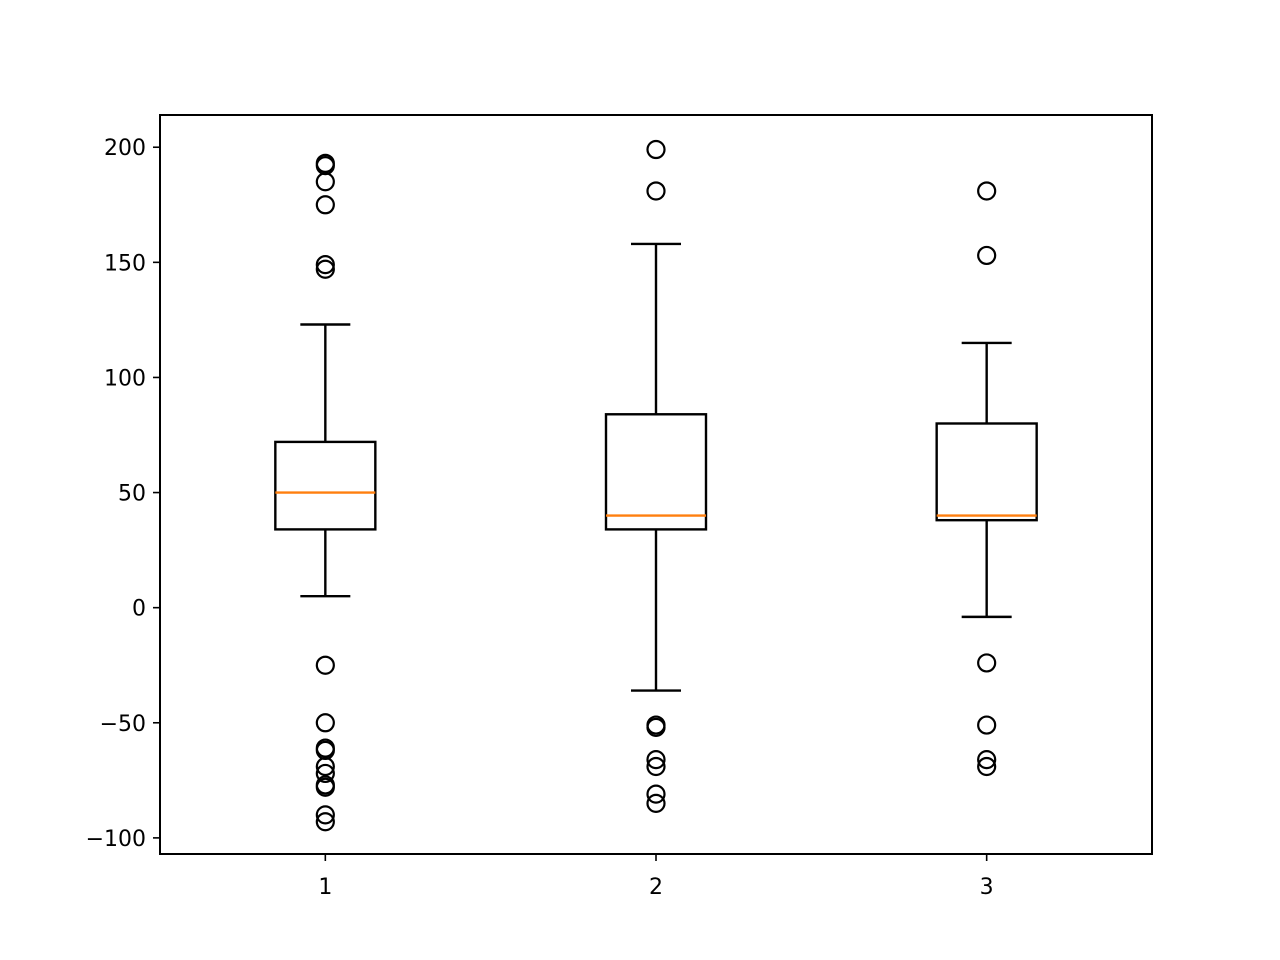 The height and width of the screenshot is (960, 1280). Describe the element at coordinates (125, 148) in the screenshot. I see `y-tick-label: 200` at that location.